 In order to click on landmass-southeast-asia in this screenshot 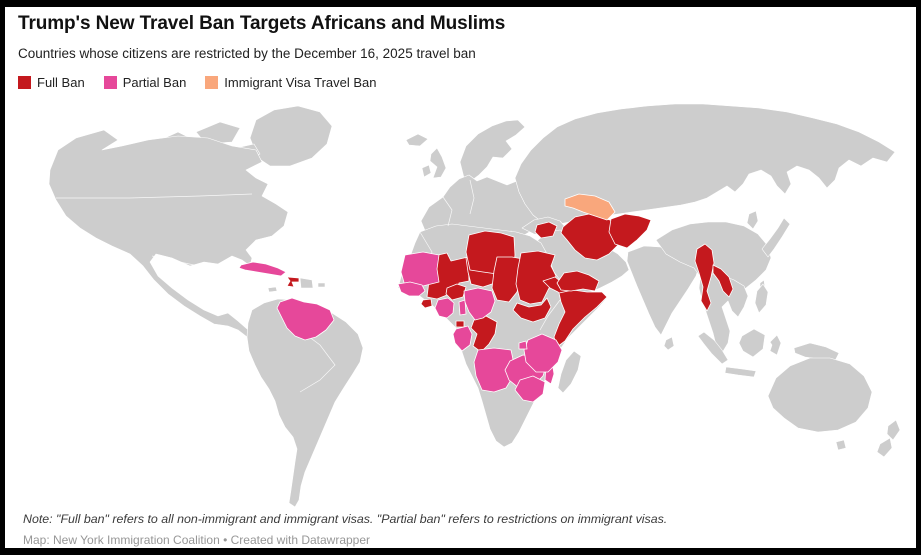, I will do `click(723, 313)`.